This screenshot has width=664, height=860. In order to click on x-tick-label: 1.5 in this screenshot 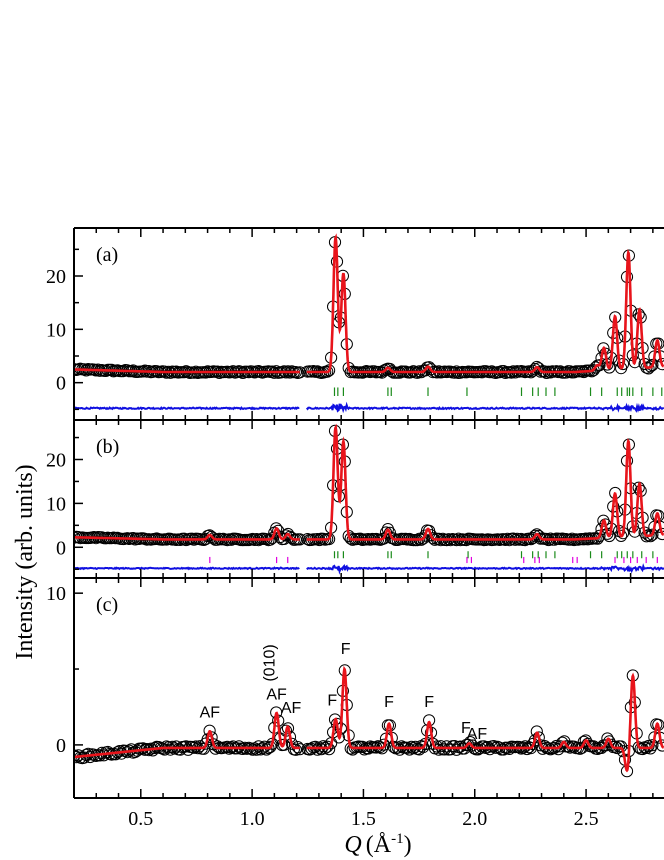, I will do `click(363, 819)`.